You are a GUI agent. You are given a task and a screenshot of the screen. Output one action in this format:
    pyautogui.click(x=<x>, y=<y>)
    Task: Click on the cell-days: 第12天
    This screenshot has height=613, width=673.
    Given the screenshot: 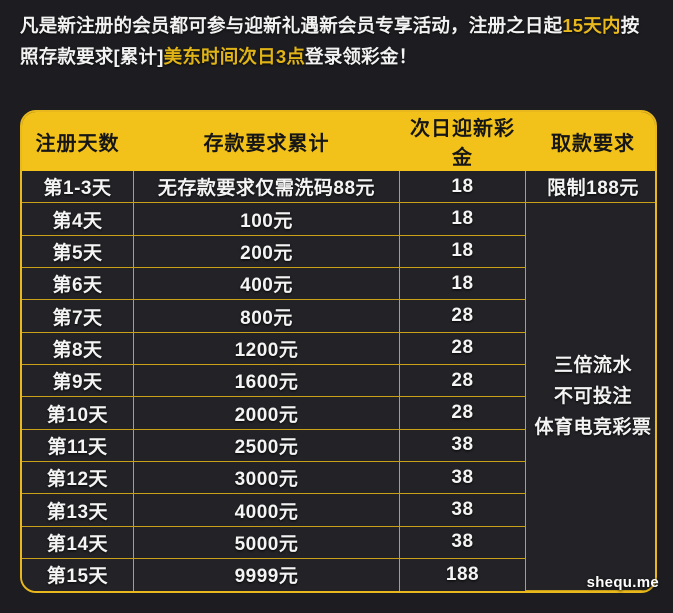 What is the action you would take?
    pyautogui.click(x=78, y=478)
    